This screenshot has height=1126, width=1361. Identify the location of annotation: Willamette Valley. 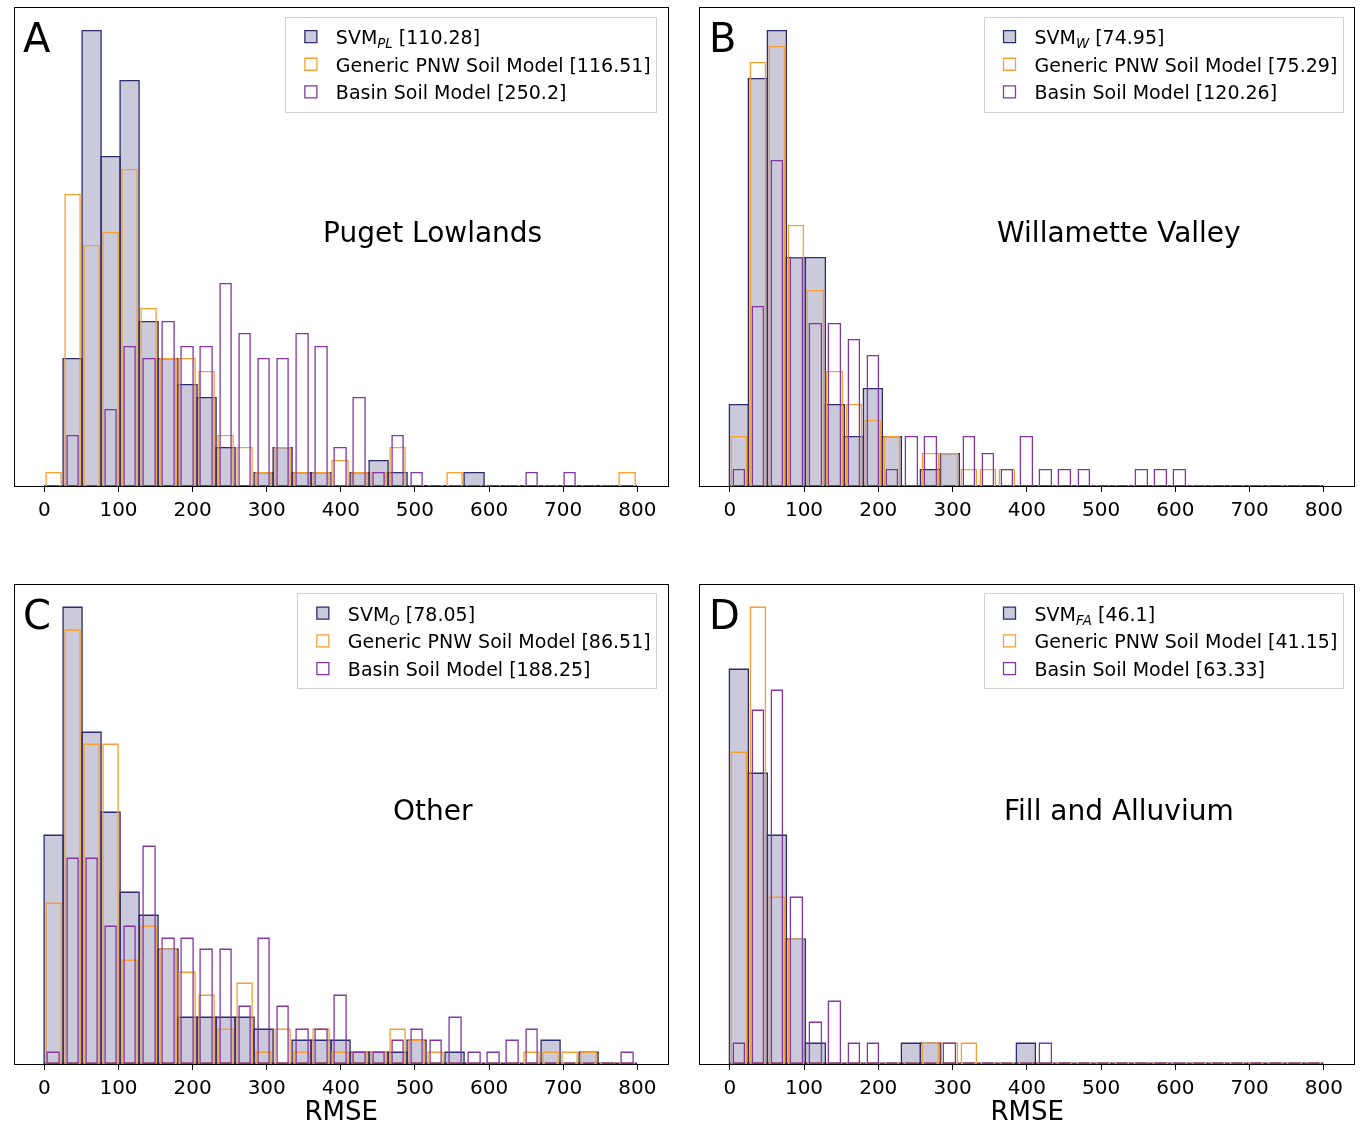
(1119, 232).